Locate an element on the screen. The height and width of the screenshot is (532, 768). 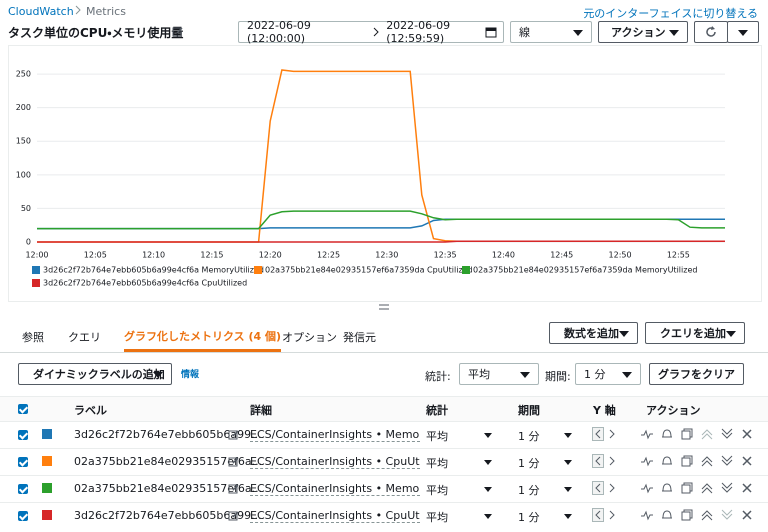
legacy-link: 元のインターフェイスに切り替える is located at coordinates (670, 13).